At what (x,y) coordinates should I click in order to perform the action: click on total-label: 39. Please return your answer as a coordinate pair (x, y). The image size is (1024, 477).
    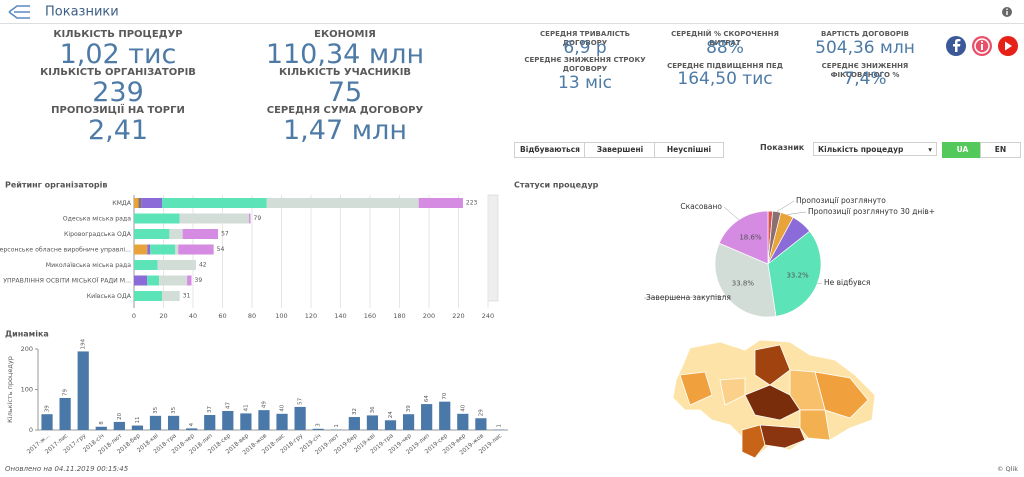
    Looking at the image, I should click on (199, 280).